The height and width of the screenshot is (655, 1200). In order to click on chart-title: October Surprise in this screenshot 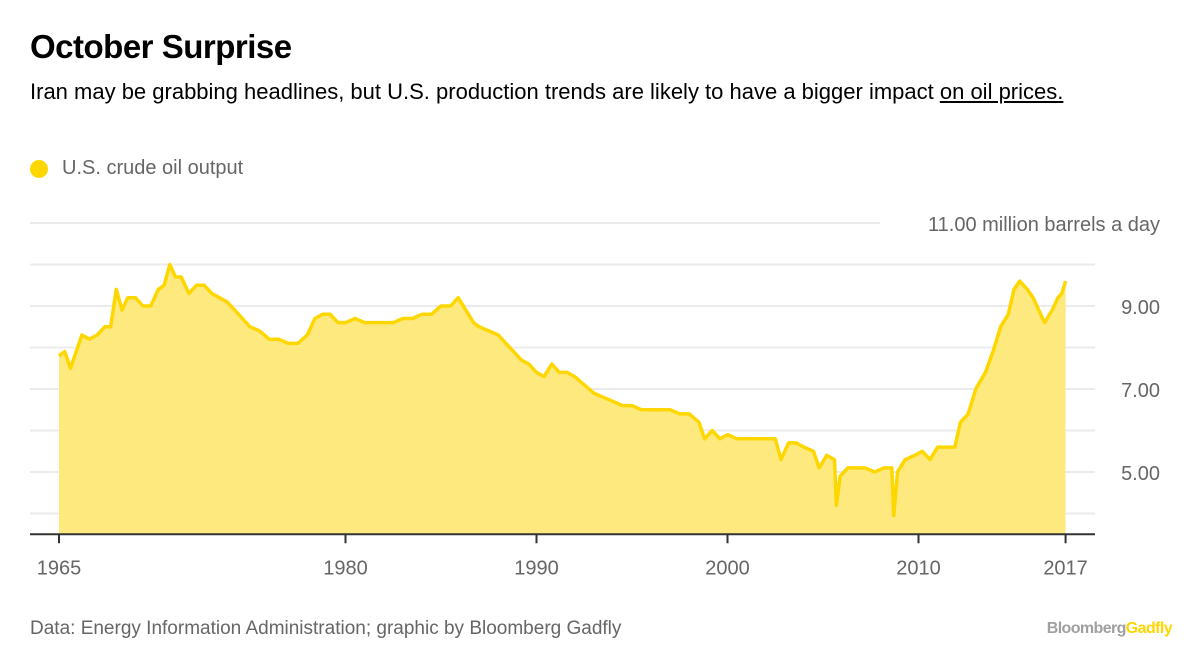, I will do `click(161, 46)`.